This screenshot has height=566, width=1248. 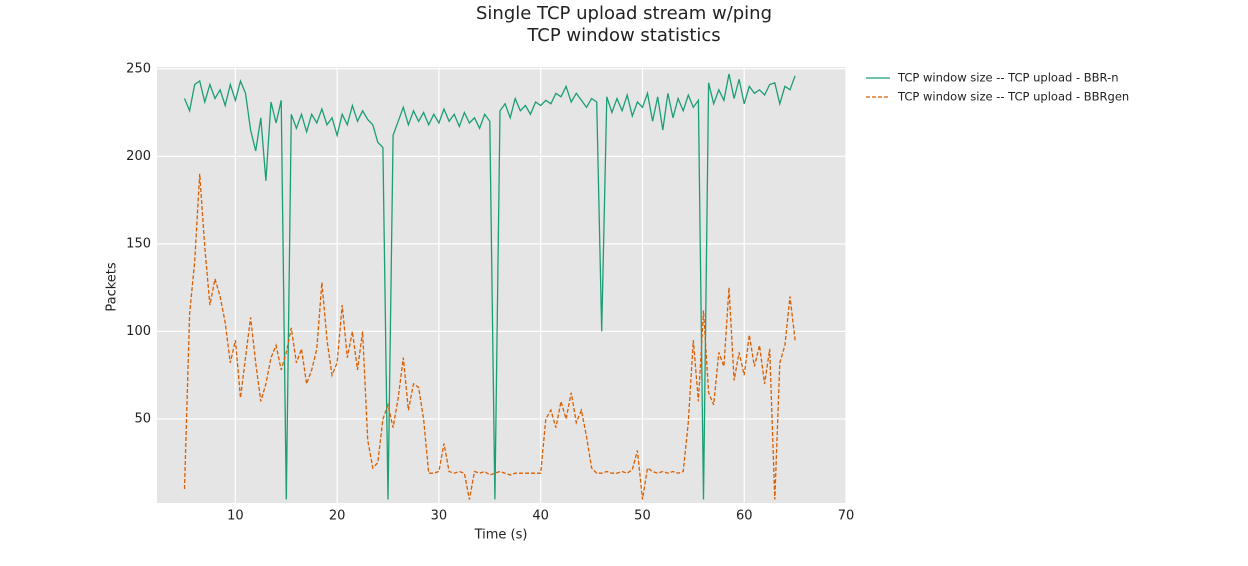 What do you see at coordinates (744, 516) in the screenshot?
I see `x-tick-label: 60` at bounding box center [744, 516].